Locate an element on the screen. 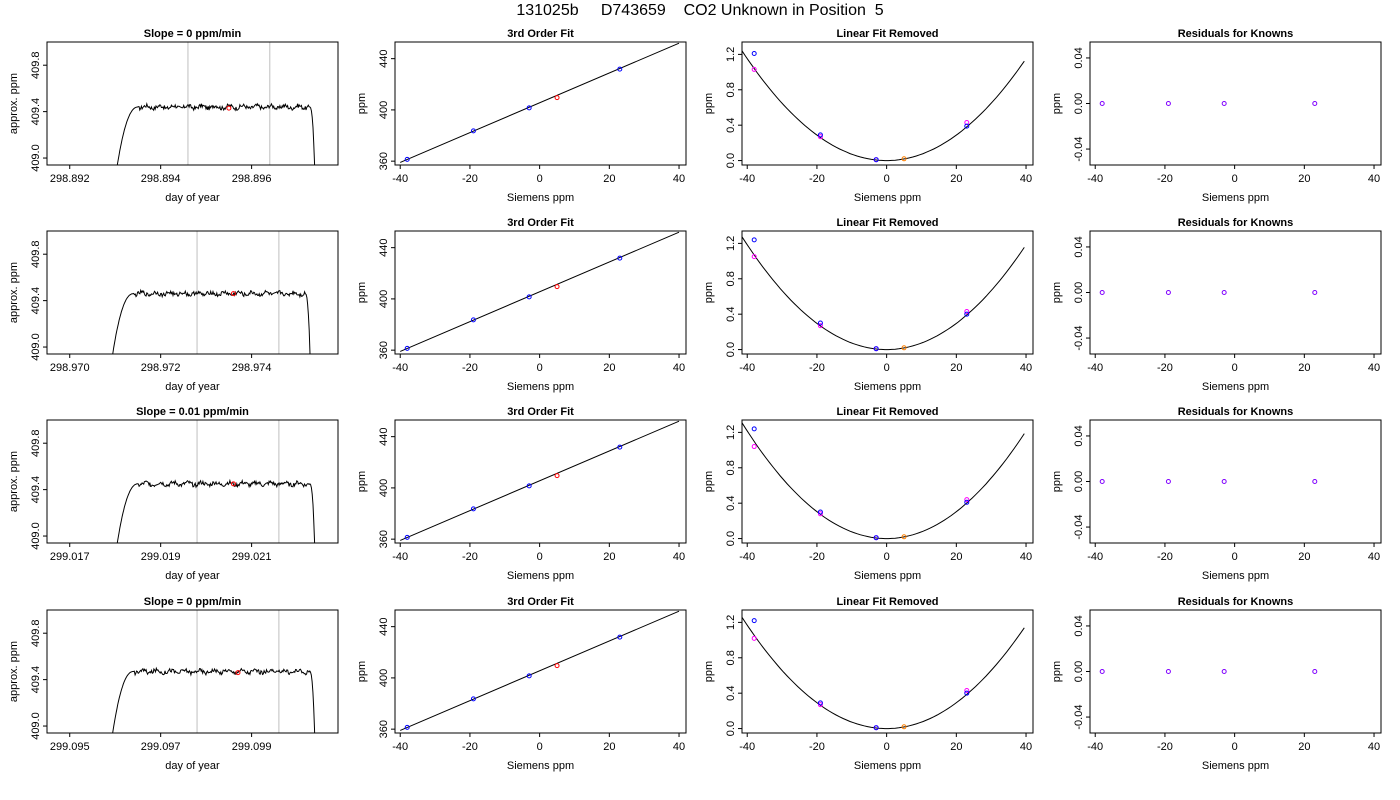 The height and width of the screenshot is (800, 1400). x-tick-label: 299.099 is located at coordinates (252, 747).